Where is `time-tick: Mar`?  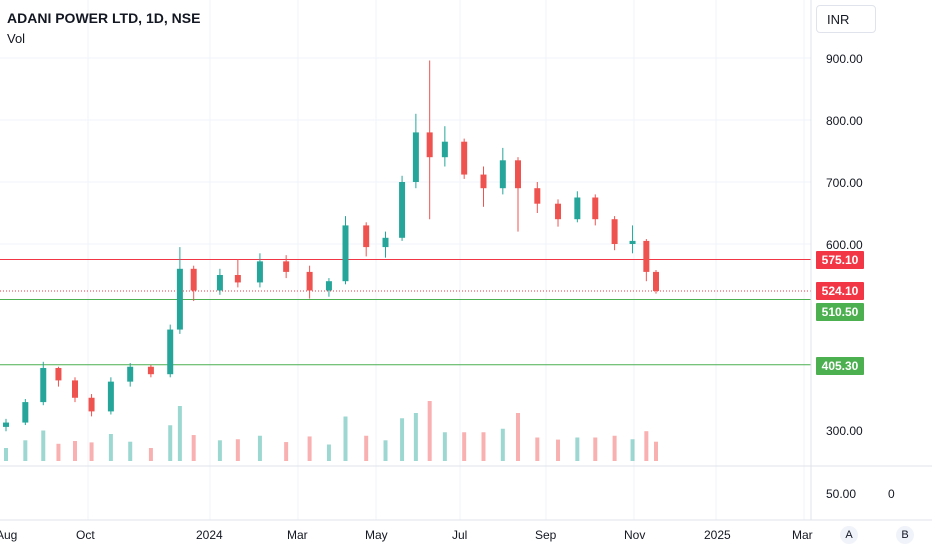 time-tick: Mar is located at coordinates (802, 535).